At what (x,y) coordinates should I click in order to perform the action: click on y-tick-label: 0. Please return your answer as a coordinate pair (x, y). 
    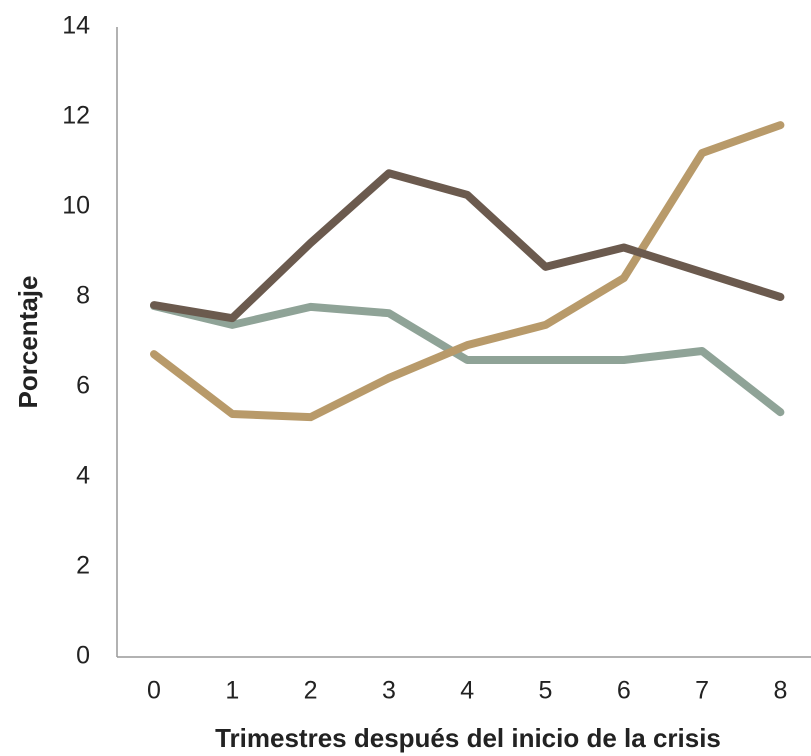
    Looking at the image, I should click on (83, 656).